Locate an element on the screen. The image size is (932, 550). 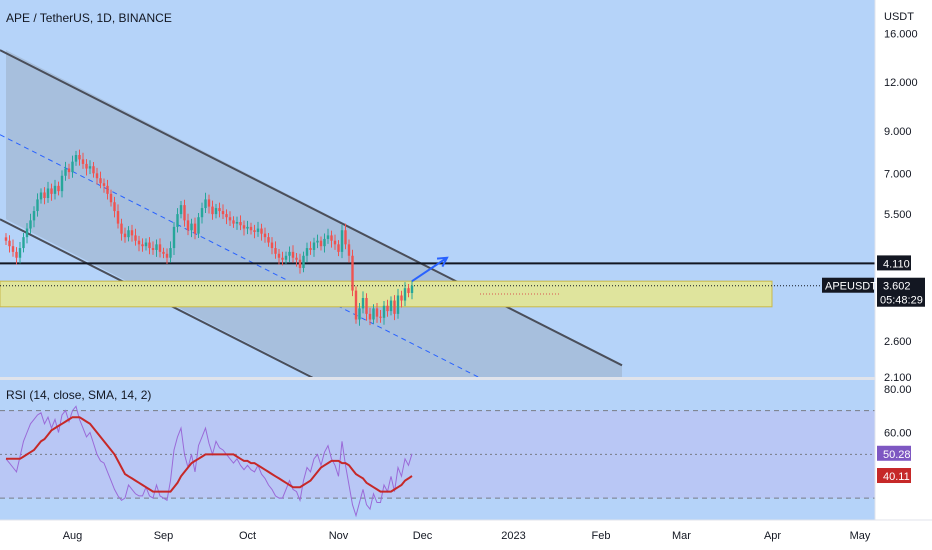
projection-arrow-shaft is located at coordinates (429, 269).